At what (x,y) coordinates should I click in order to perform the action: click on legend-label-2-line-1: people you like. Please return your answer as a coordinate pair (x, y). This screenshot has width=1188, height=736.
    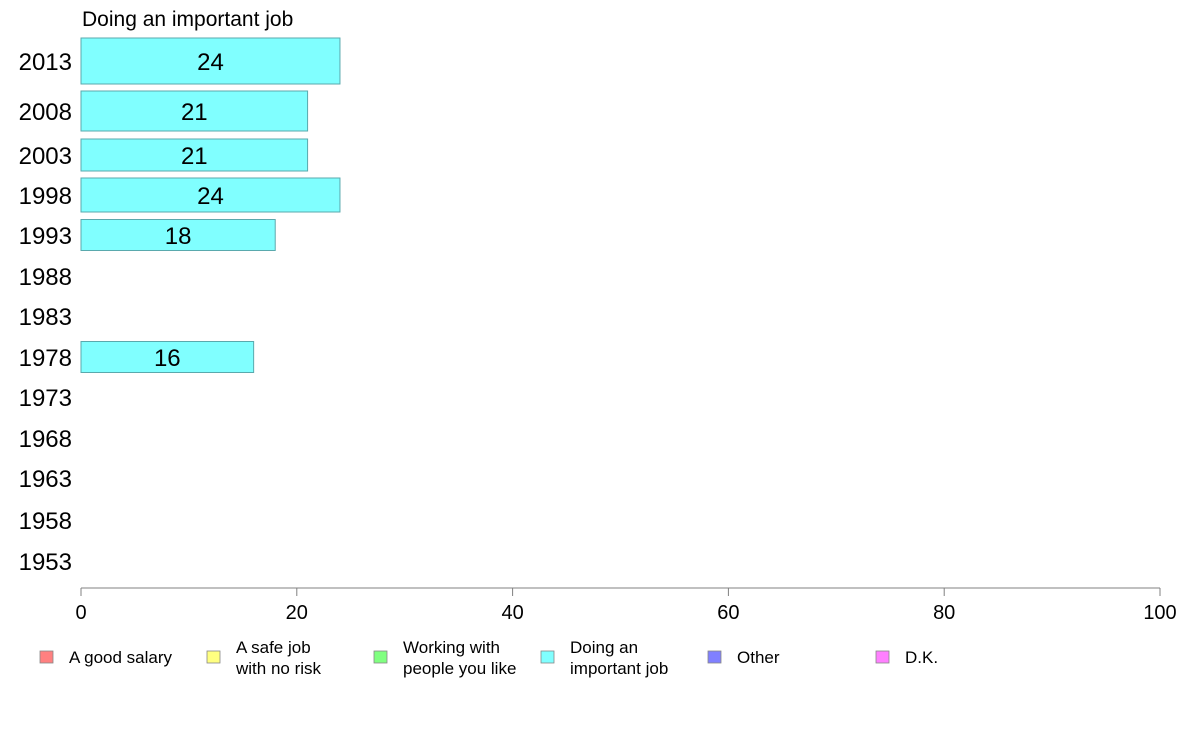
    Looking at the image, I should click on (459, 668).